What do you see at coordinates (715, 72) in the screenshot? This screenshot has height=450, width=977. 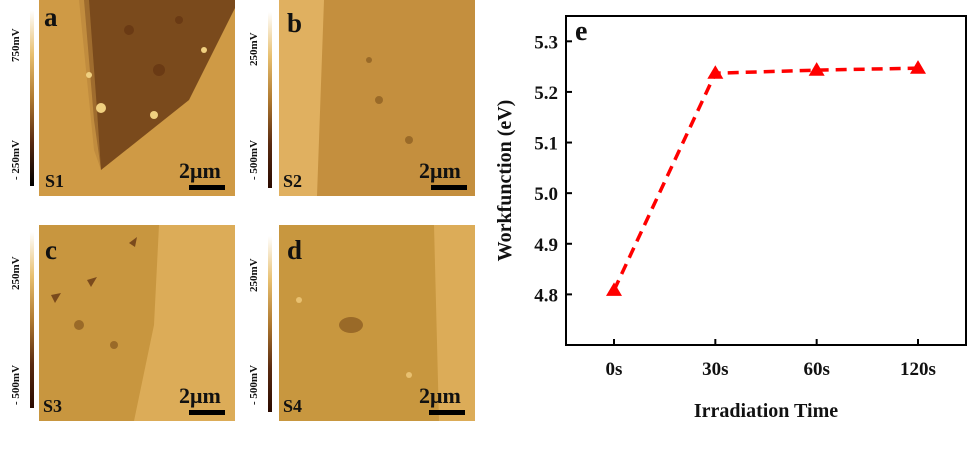 I see `data-point-30s` at bounding box center [715, 72].